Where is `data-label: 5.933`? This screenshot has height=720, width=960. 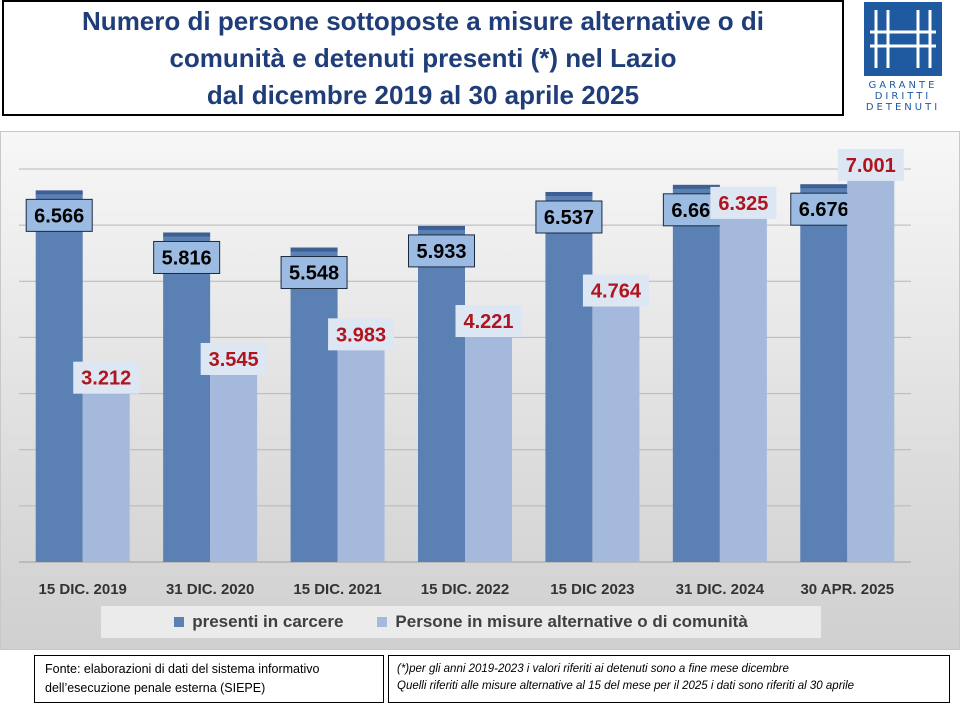
data-label: 5.933 is located at coordinates (441, 252).